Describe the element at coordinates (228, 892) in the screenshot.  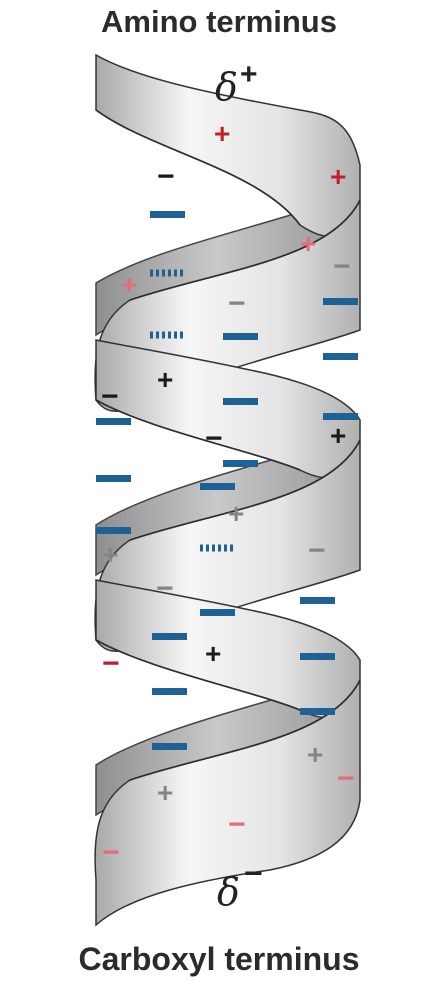
I see `delta-negative-symbol: δ` at that location.